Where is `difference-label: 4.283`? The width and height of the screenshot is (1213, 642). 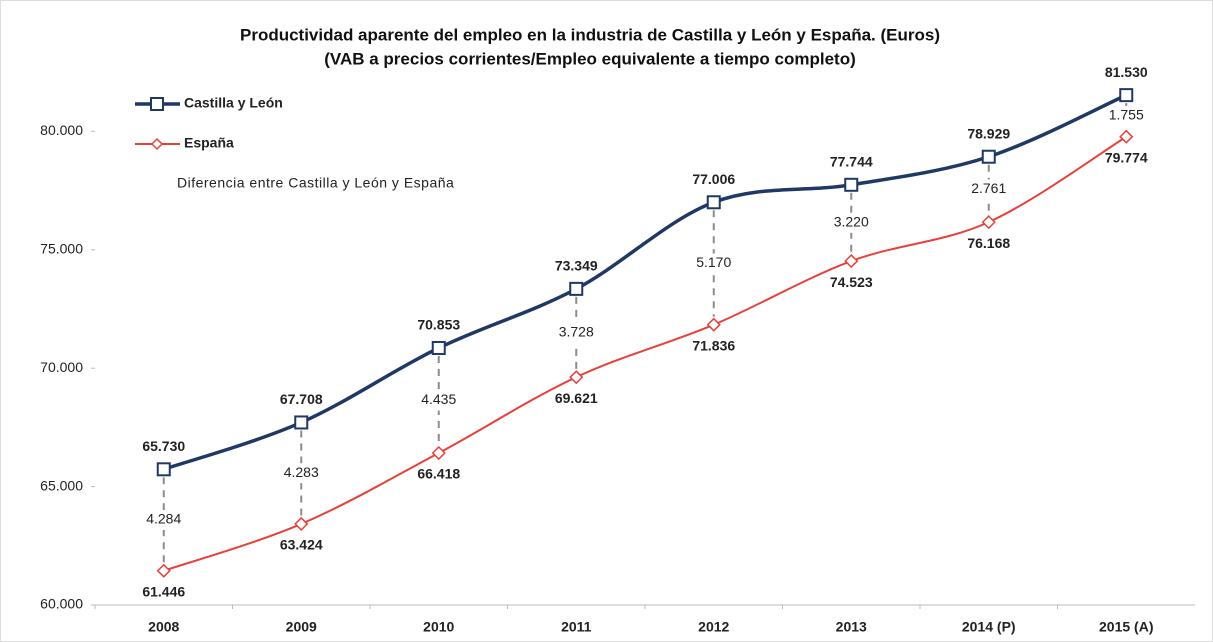
difference-label: 4.283 is located at coordinates (301, 472).